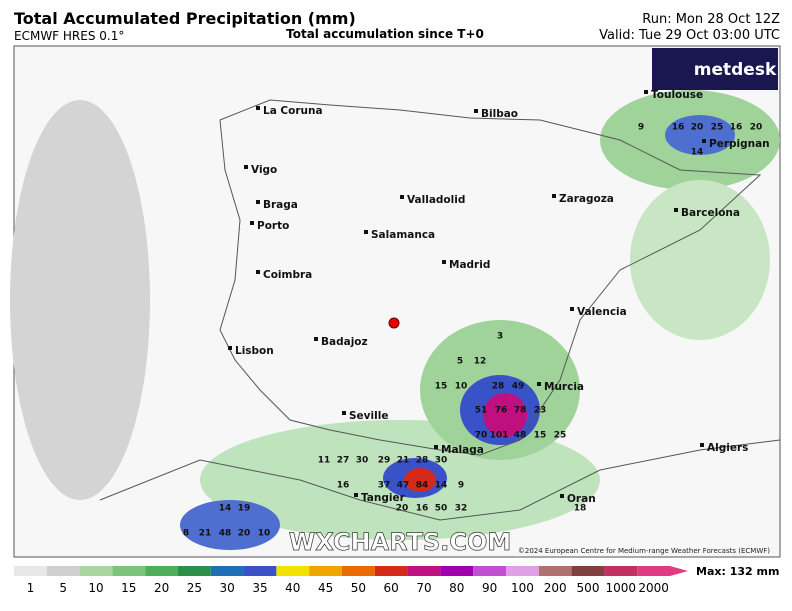  What do you see at coordinates (264, 170) in the screenshot?
I see `city-label: Vigo` at bounding box center [264, 170].